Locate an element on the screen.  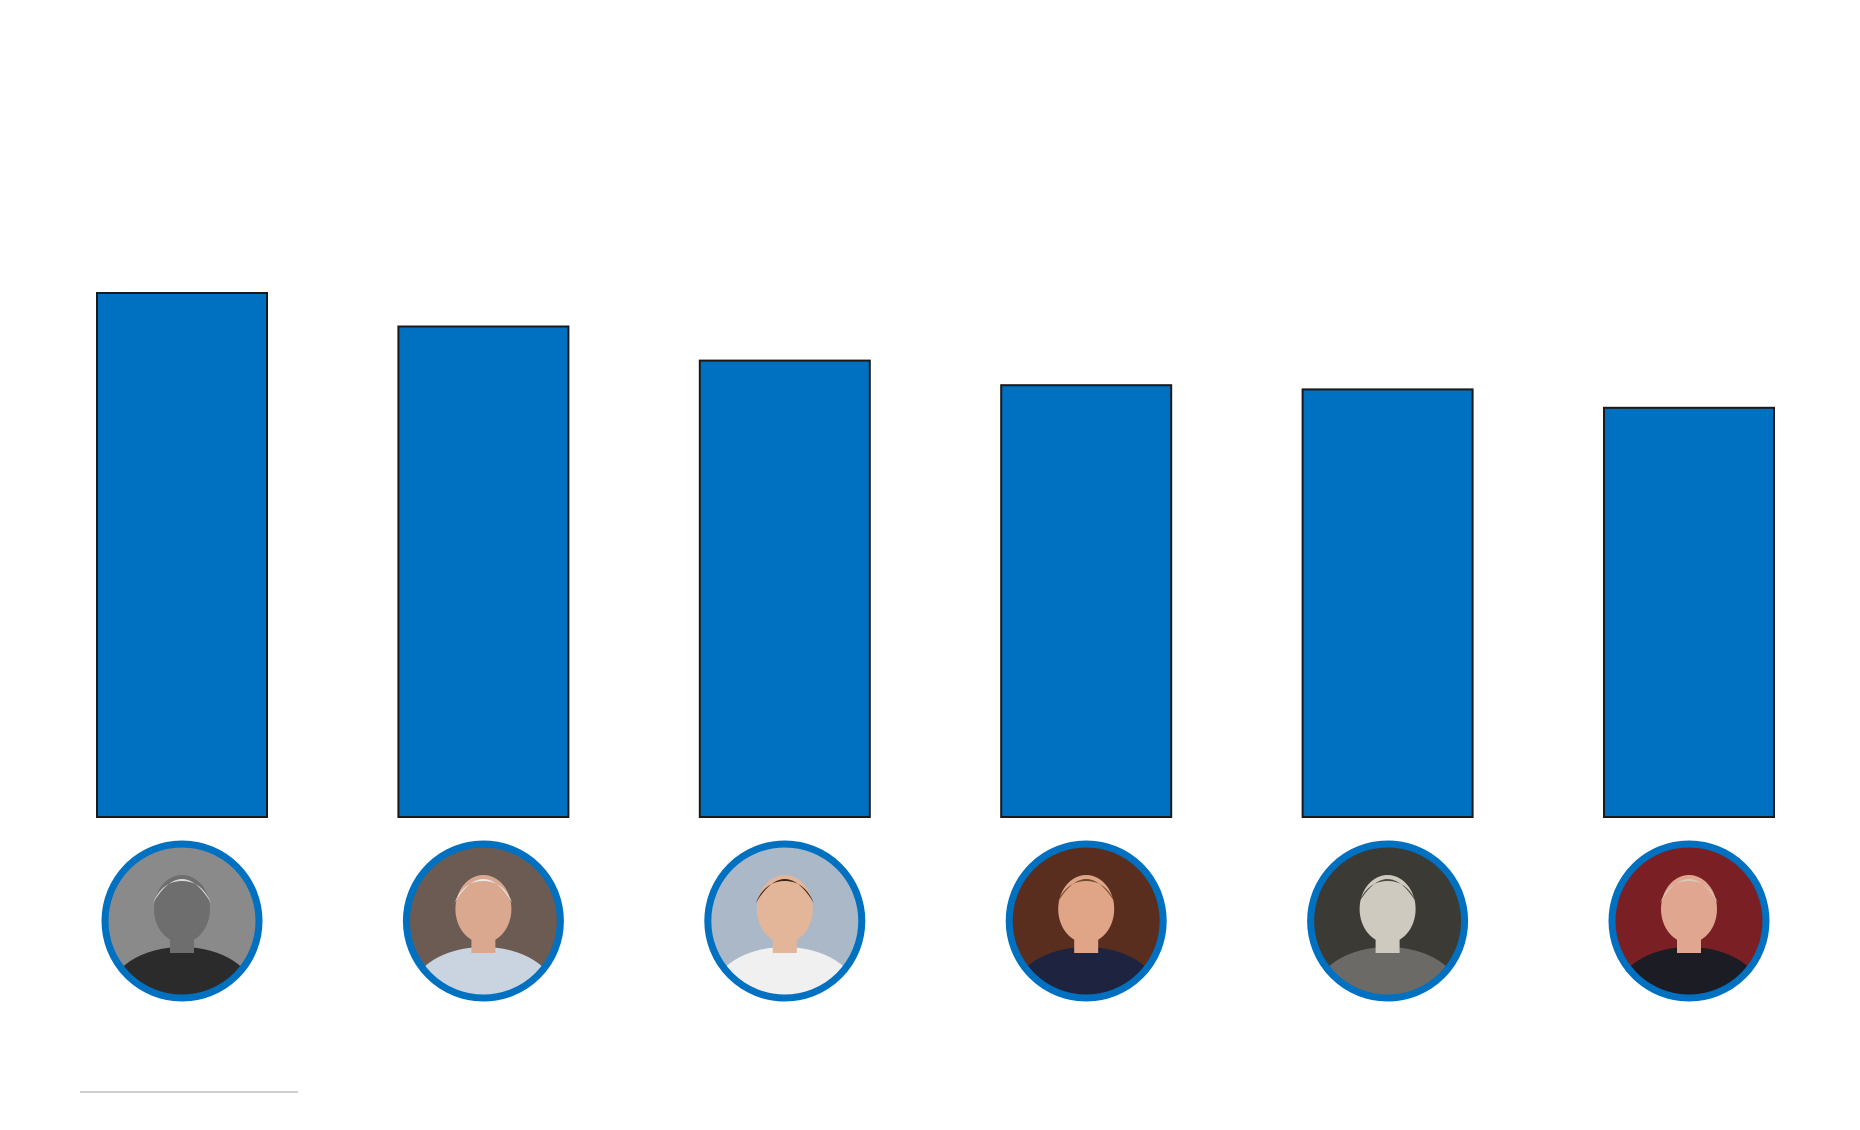
manager-portrait-2-icon is located at coordinates (483, 921).